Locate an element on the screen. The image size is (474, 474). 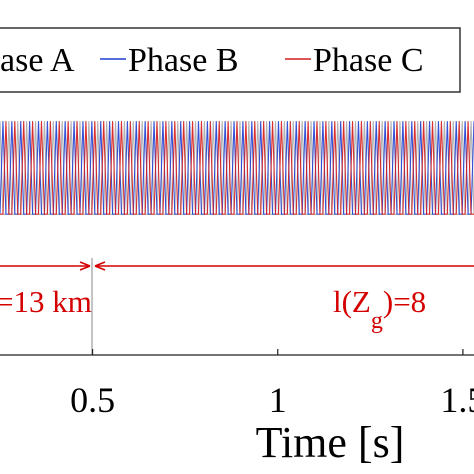
annotation-part: l(Z is located at coordinates (352, 301).